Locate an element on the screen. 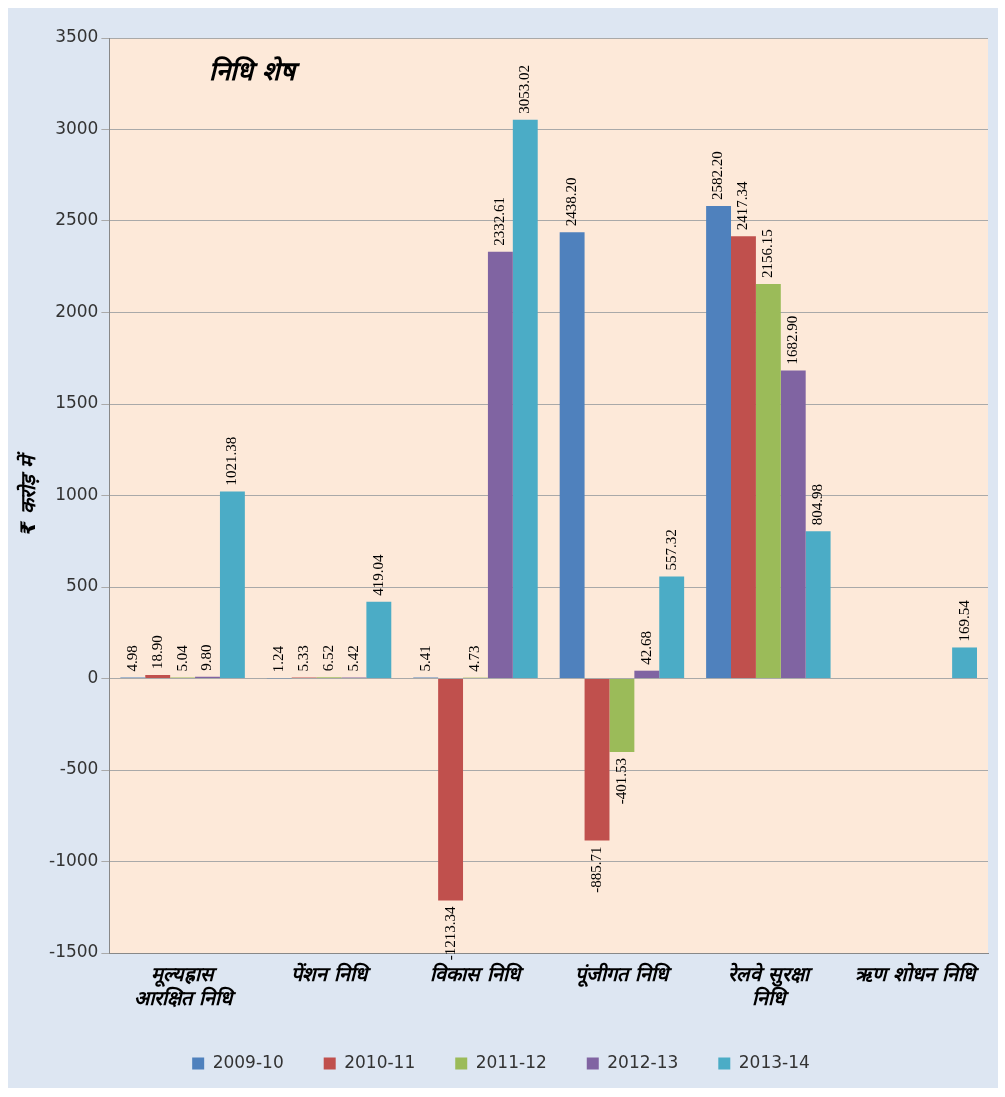 This screenshot has width=1005, height=1097. data-label: 4.98 is located at coordinates (131, 658).